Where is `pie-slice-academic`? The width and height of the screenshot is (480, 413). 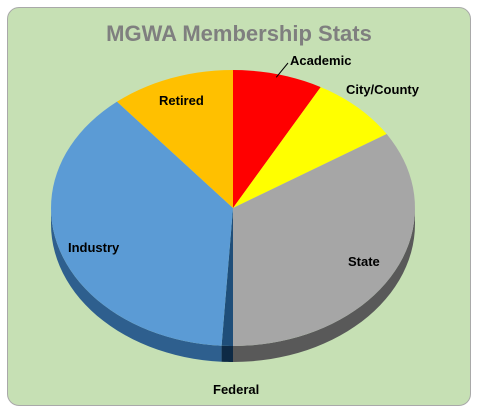 pie-slice-academic is located at coordinates (277, 139).